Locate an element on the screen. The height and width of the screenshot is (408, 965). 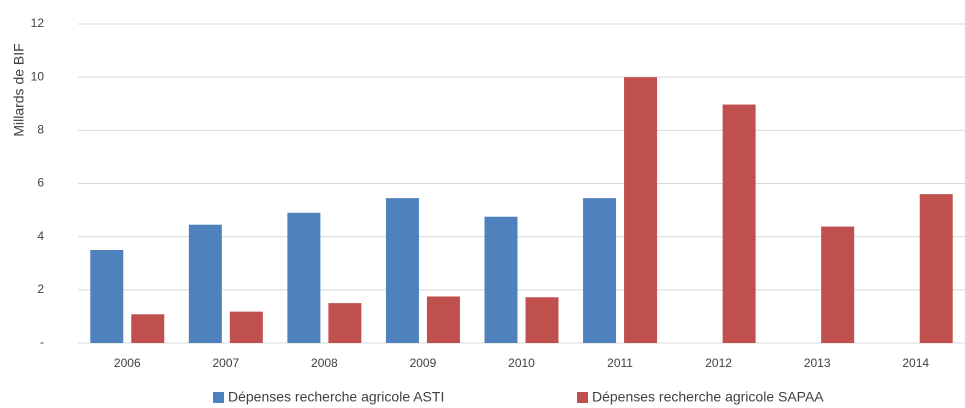
x-tick-label: 2011 is located at coordinates (620, 363).